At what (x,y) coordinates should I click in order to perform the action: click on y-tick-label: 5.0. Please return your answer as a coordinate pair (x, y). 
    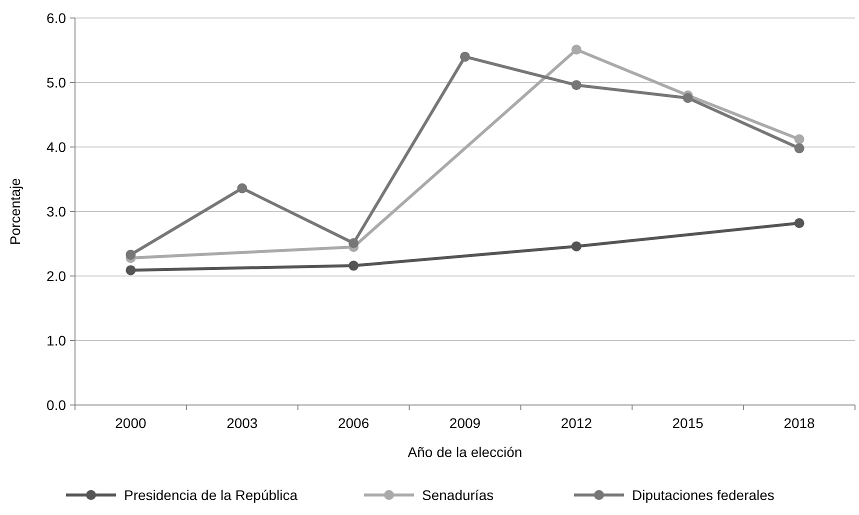
    Looking at the image, I should click on (56, 82).